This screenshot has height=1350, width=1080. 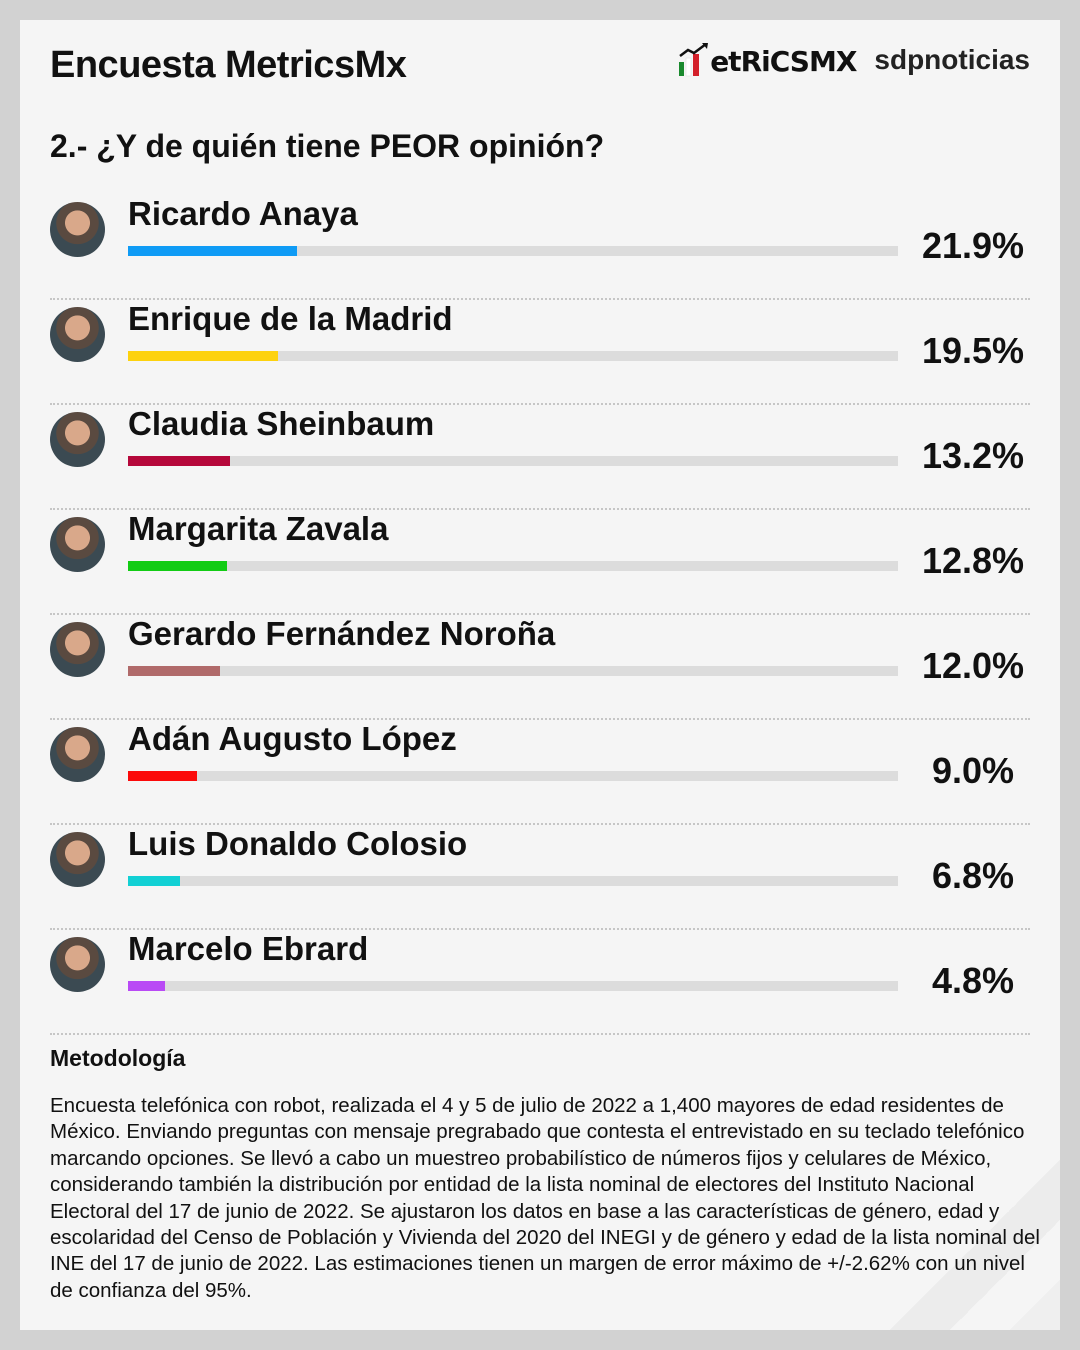 What do you see at coordinates (952, 59) in the screenshot?
I see `sdpnoticias-logo: sdpnoticias` at bounding box center [952, 59].